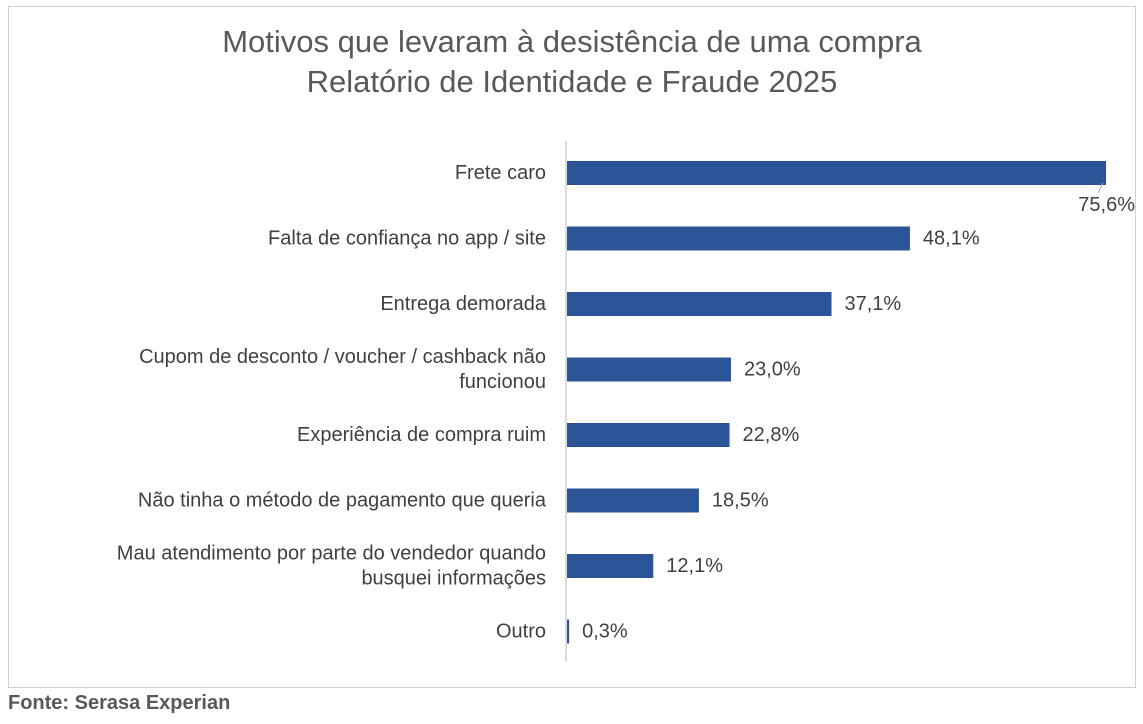 The width and height of the screenshot is (1143, 724). What do you see at coordinates (521, 632) in the screenshot?
I see `category-label: Outro` at bounding box center [521, 632].